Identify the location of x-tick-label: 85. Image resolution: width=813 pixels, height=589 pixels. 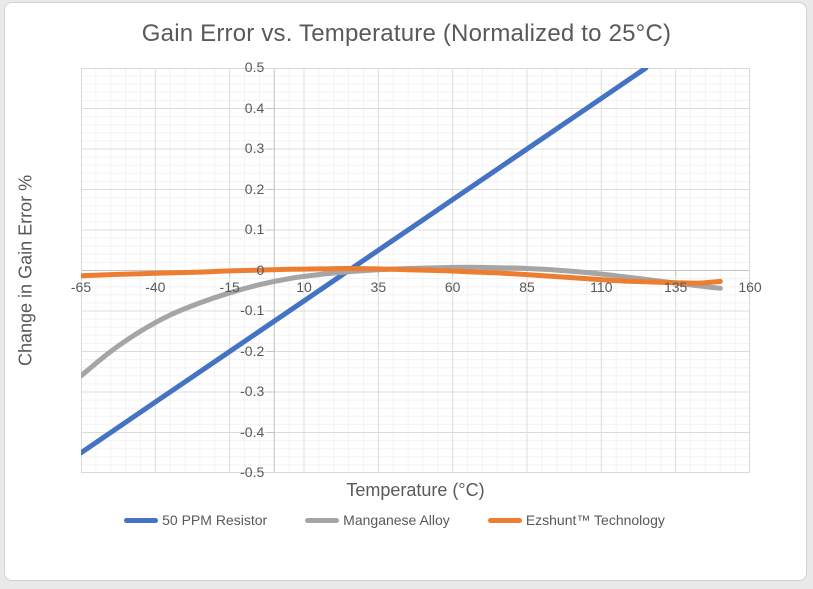
(527, 287).